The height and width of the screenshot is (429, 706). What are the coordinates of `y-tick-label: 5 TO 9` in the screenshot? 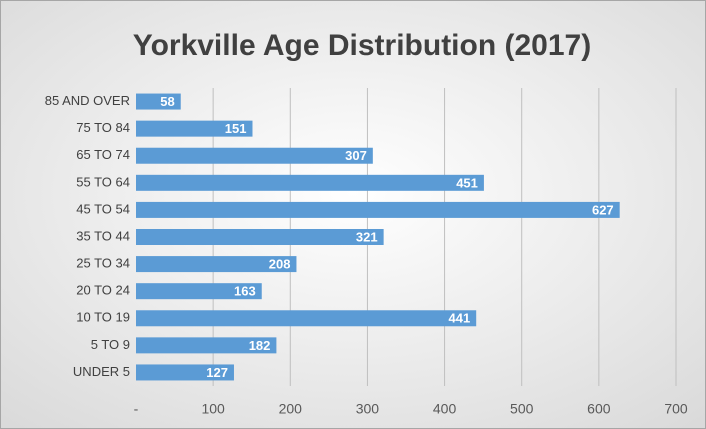 It's located at (110, 344).